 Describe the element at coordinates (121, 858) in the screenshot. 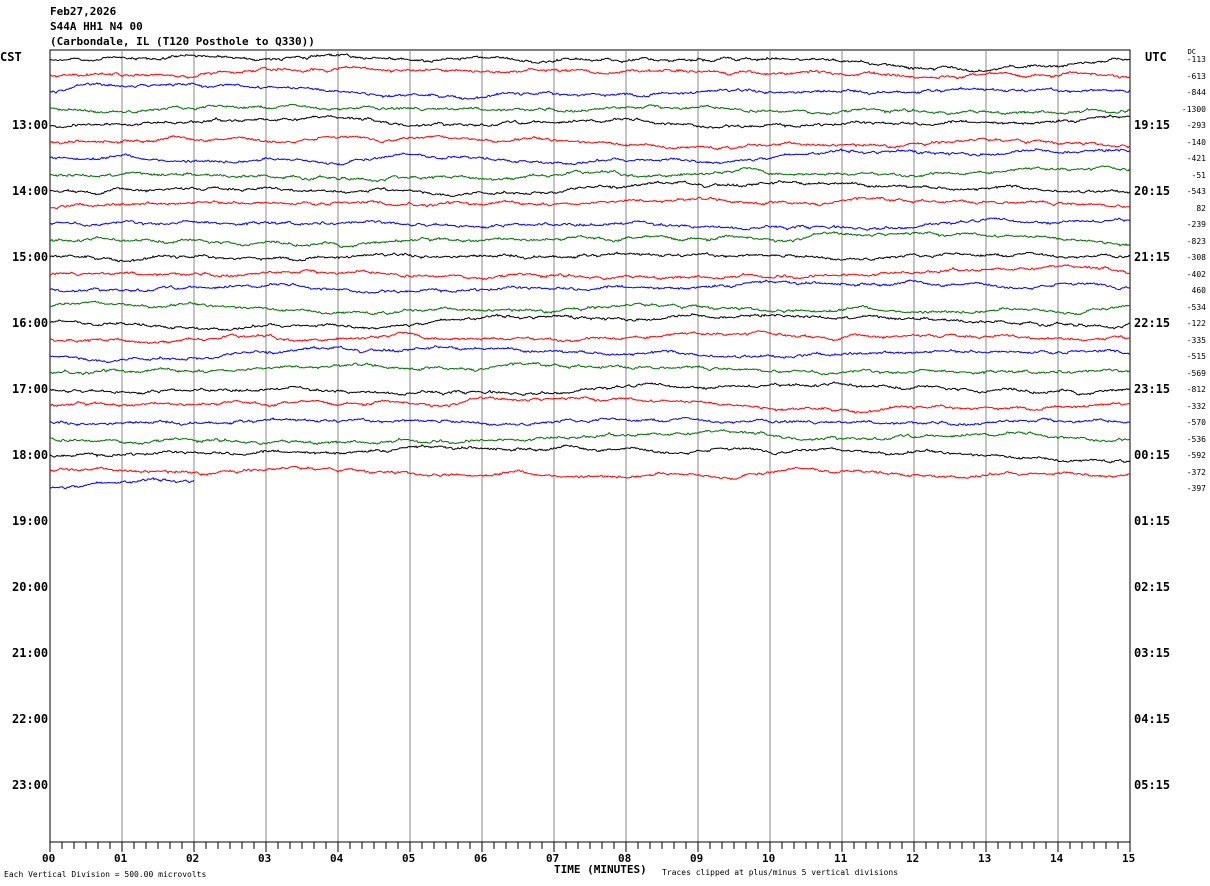

I see `x-tick-label: 01` at that location.